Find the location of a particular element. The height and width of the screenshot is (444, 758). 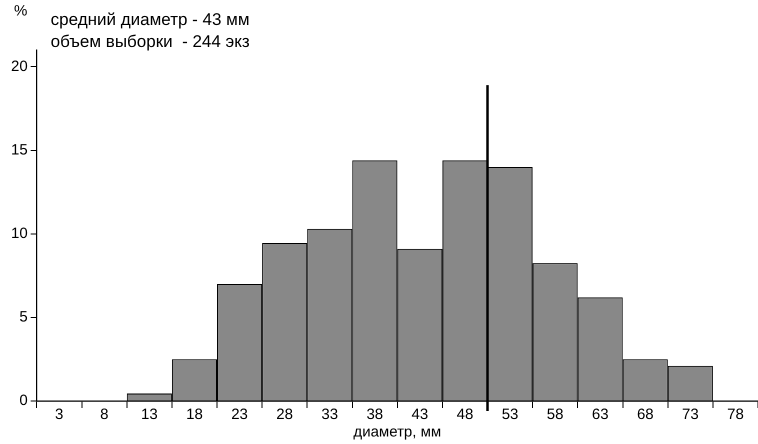

x-tick-label: 28 is located at coordinates (284, 415).